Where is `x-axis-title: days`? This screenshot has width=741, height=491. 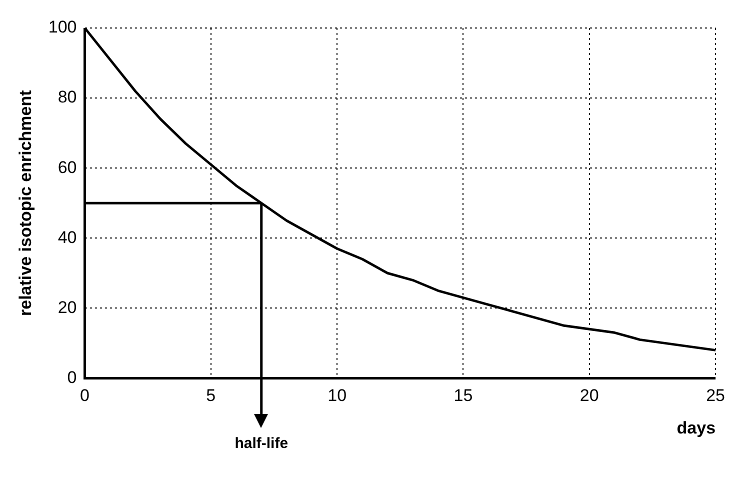 x-axis-title: days is located at coordinates (696, 428).